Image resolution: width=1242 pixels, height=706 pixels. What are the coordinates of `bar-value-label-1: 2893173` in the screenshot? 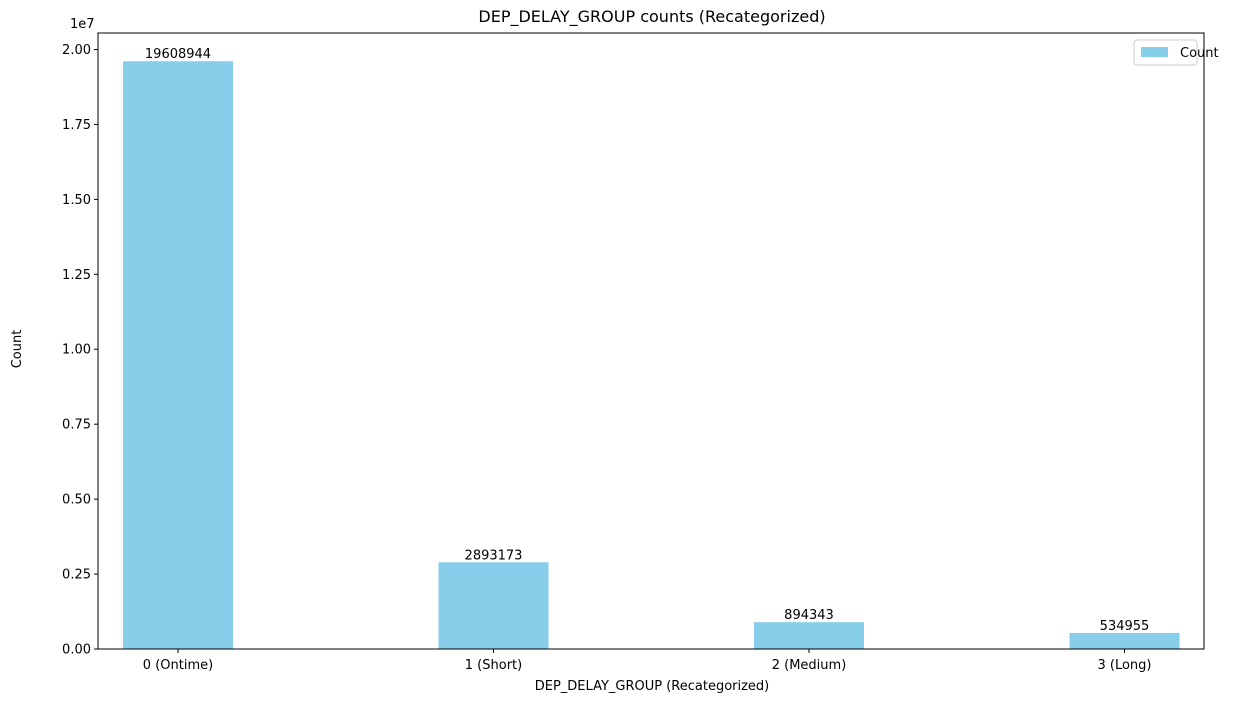 It's located at (494, 555).